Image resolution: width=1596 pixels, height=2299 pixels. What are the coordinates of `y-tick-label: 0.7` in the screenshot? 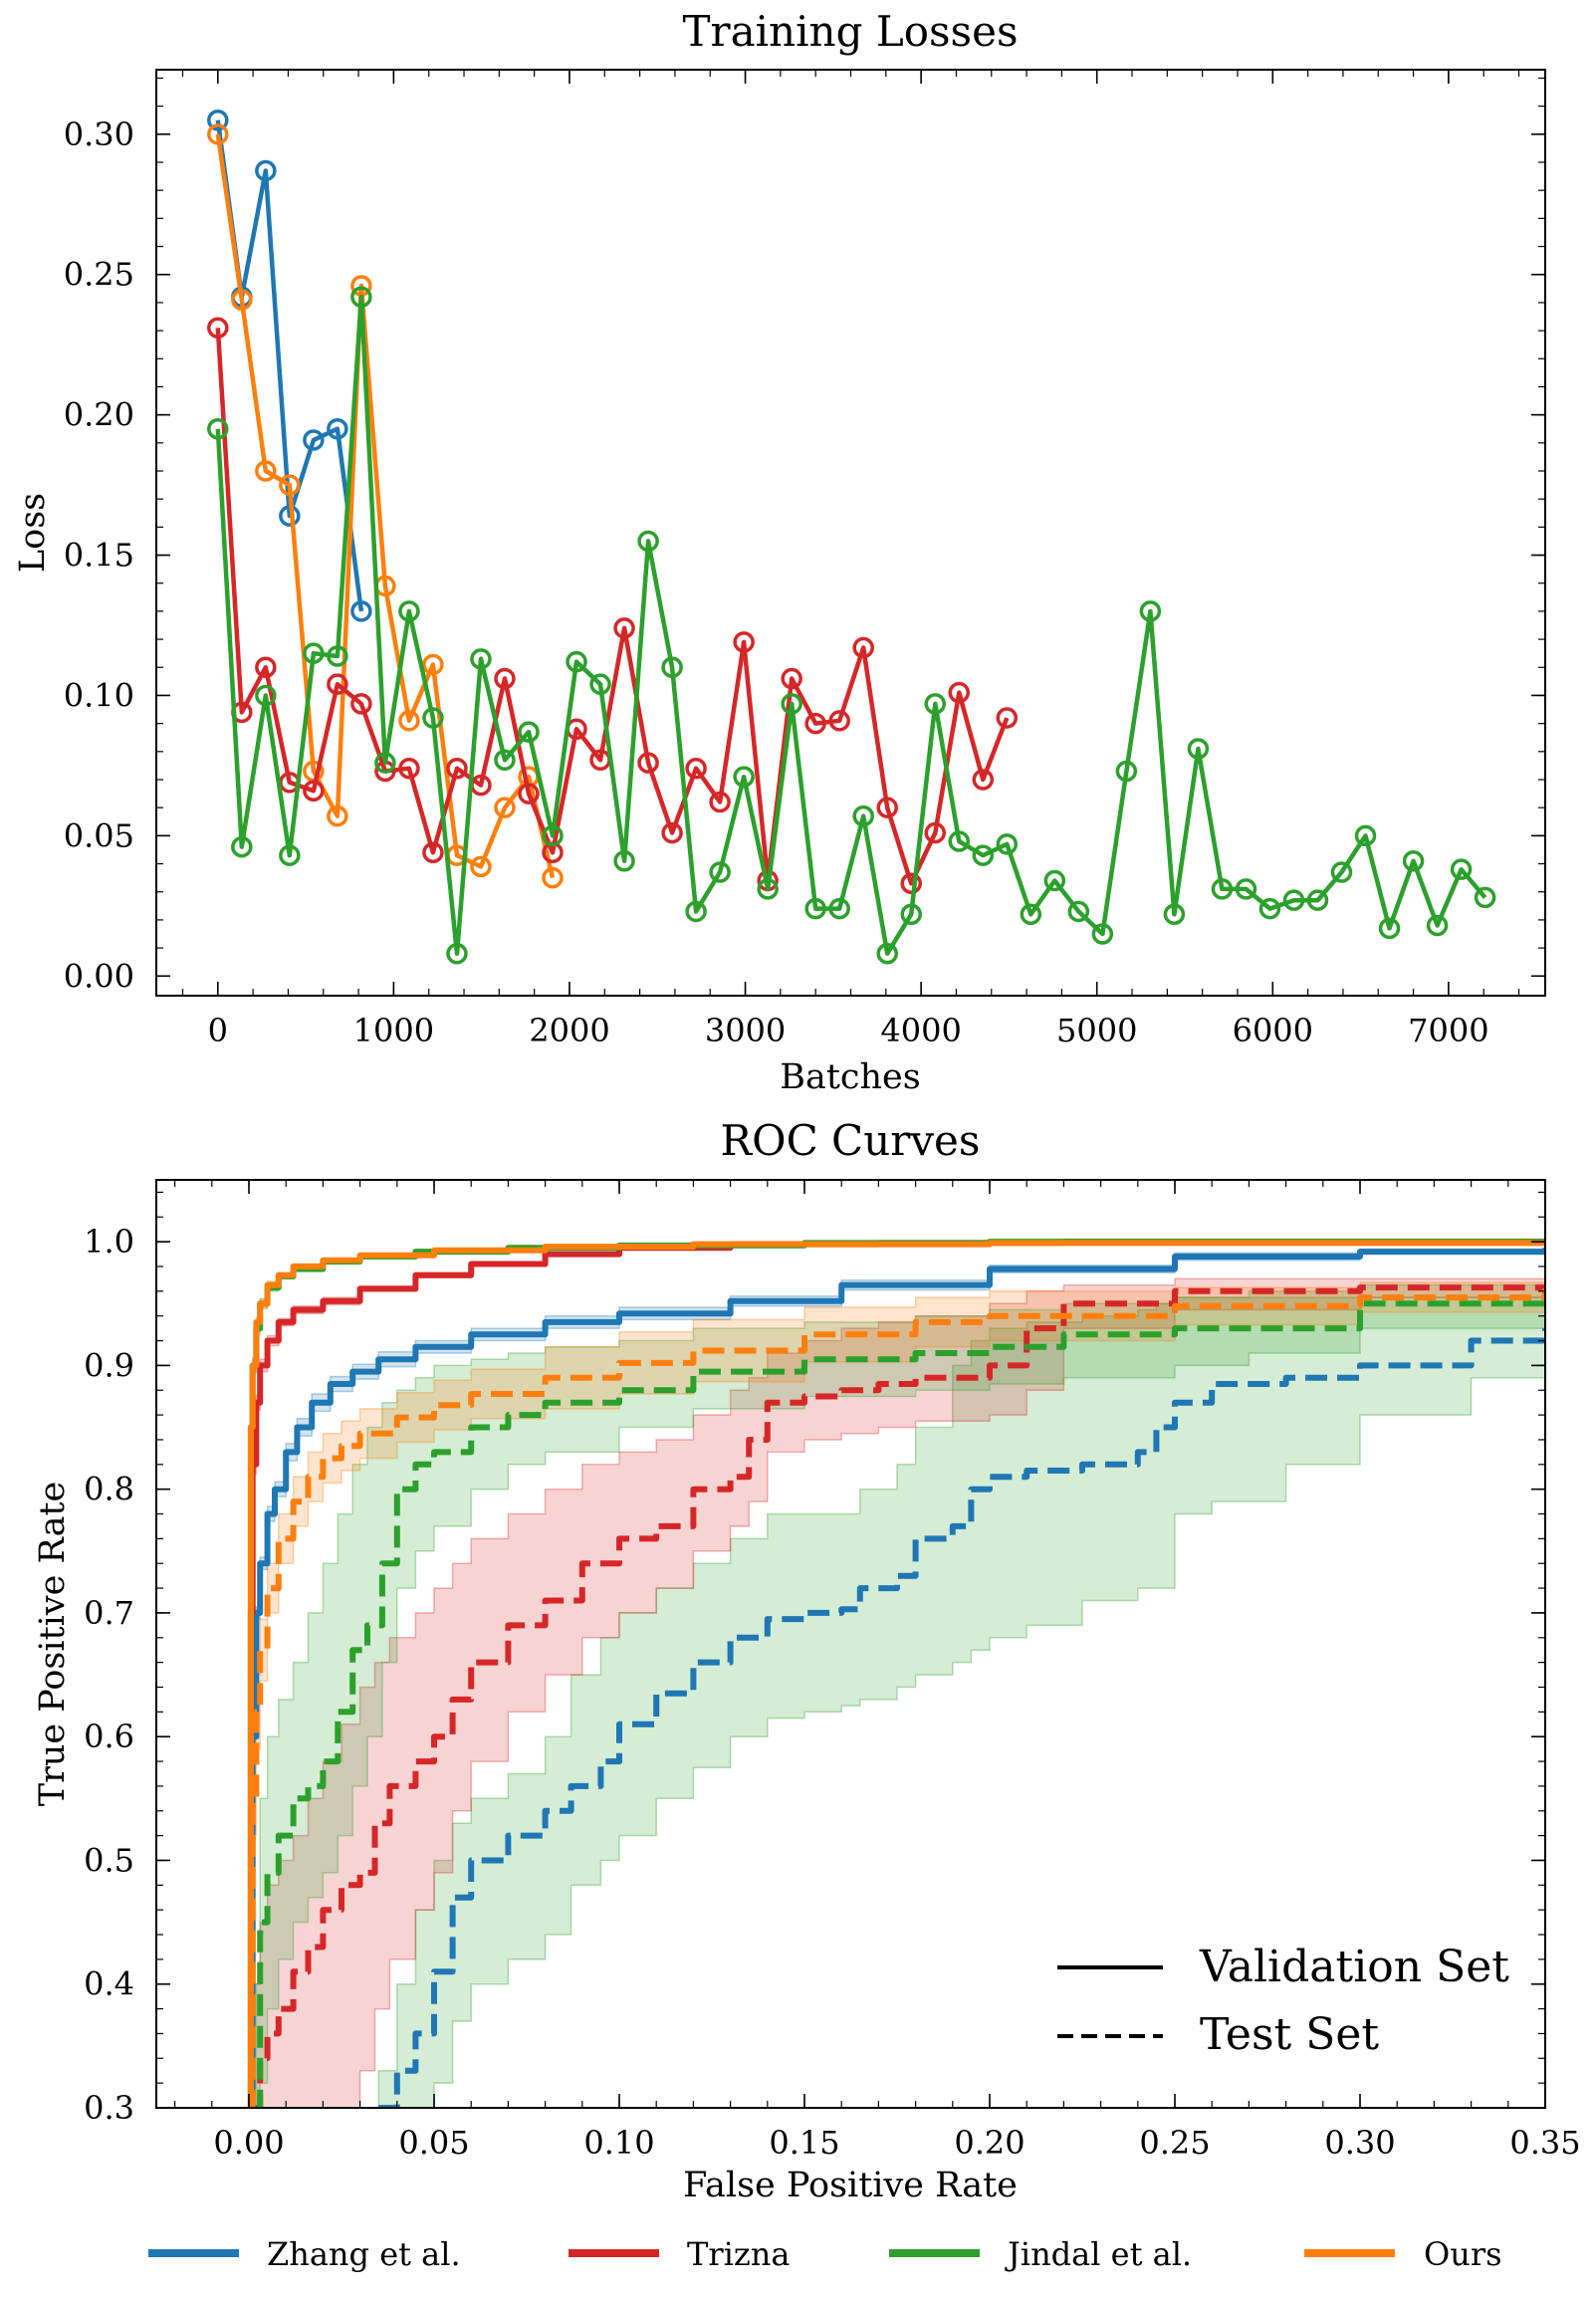 It's located at (109, 1613).